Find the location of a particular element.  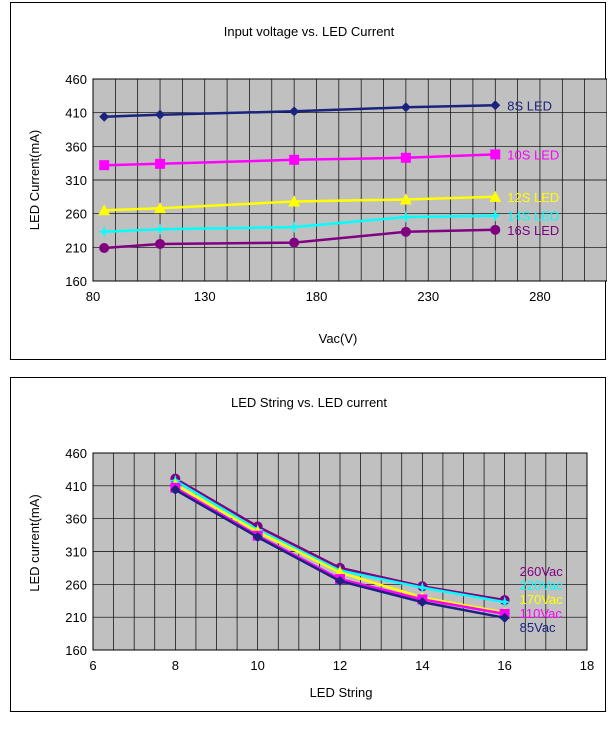

x-tick-label: 18 is located at coordinates (587, 665).